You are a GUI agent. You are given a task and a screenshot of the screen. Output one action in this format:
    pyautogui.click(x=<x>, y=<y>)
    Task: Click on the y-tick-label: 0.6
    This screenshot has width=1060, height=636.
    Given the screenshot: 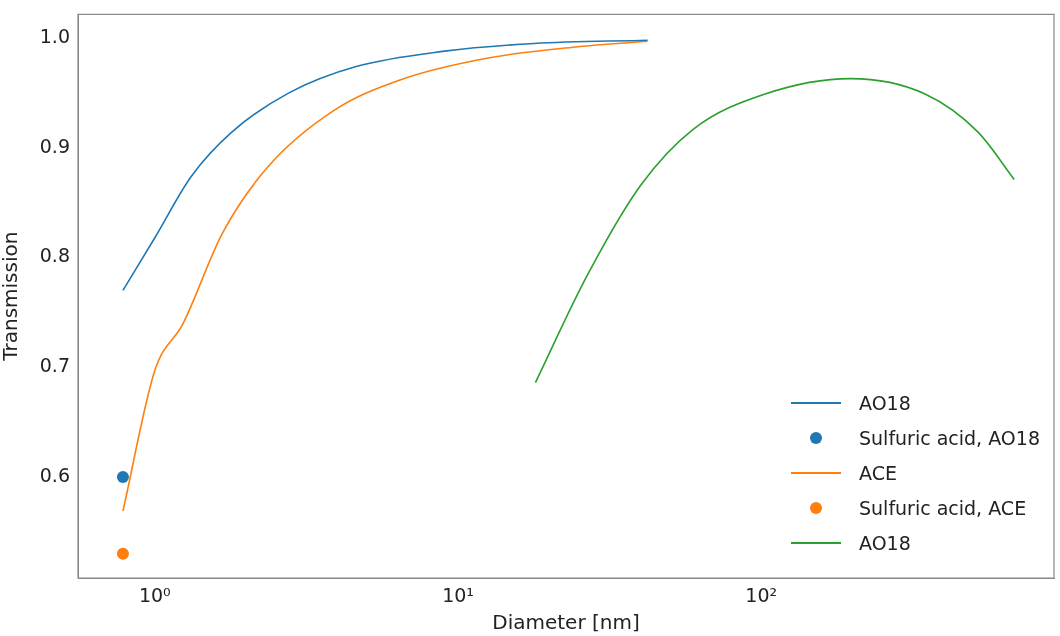 What is the action you would take?
    pyautogui.click(x=54, y=474)
    